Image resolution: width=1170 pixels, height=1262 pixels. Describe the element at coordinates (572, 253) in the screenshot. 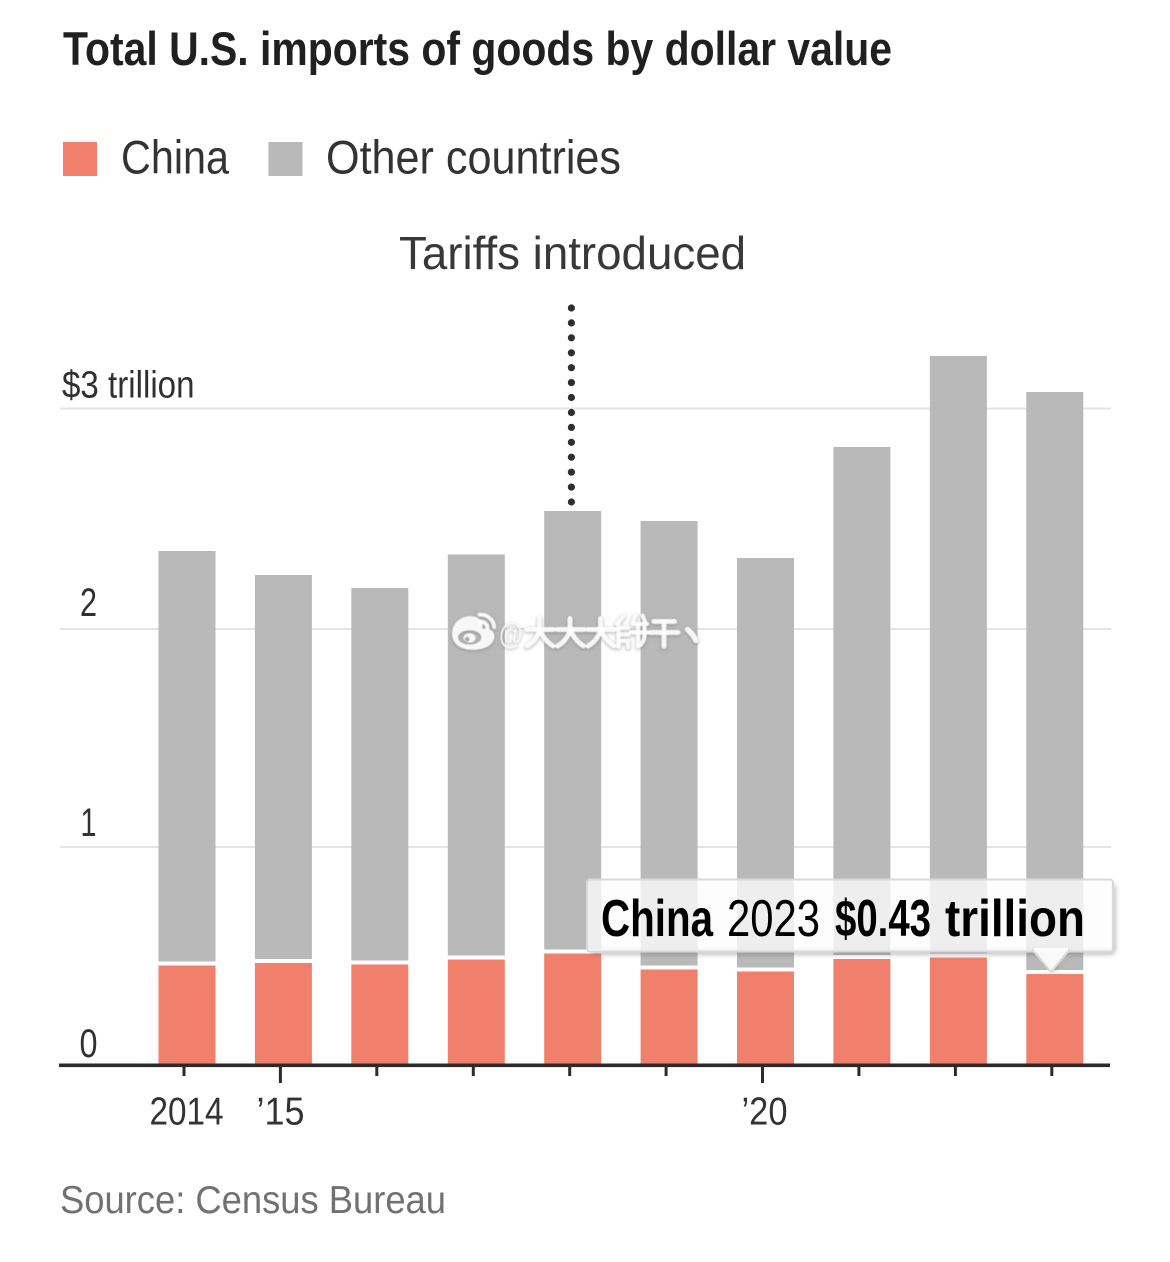

I see `svg-text: Tariffs introduced` at that location.